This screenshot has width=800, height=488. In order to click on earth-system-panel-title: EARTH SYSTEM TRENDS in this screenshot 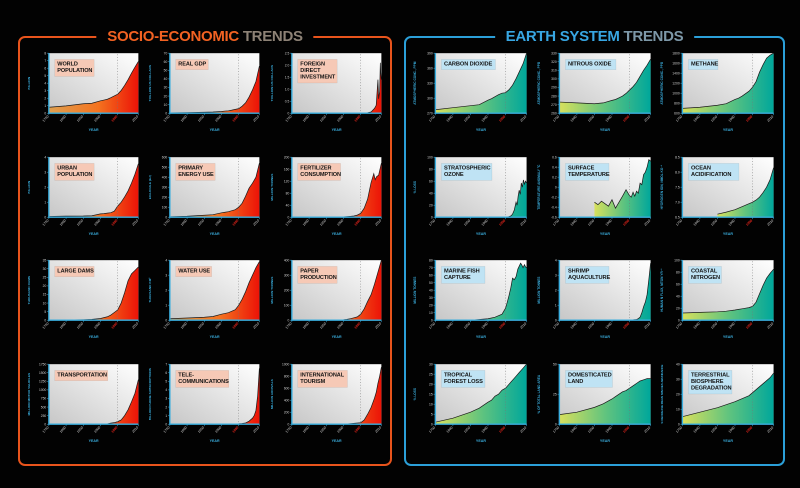, I will do `click(594, 37)`.